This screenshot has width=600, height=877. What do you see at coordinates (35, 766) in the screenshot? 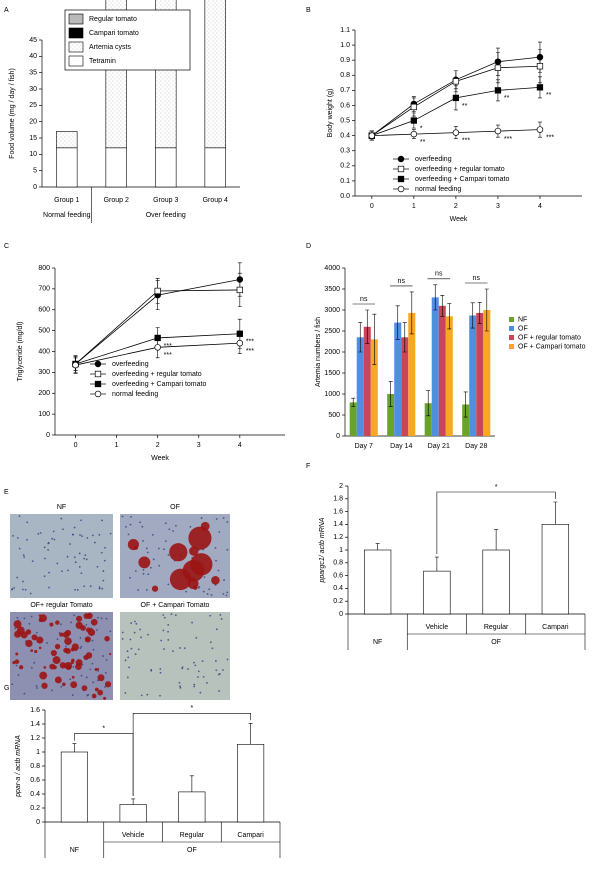
I see `y-tick-label: 0.8` at bounding box center [35, 766].